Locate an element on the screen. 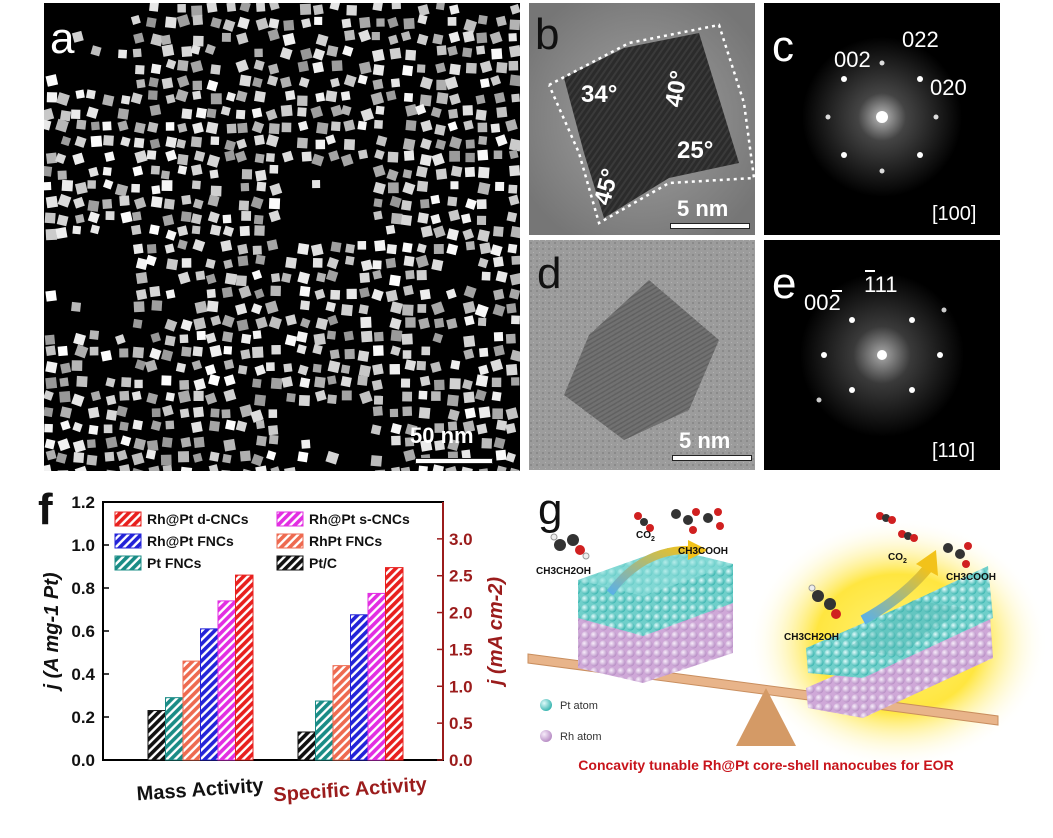  legend-swatch is located at coordinates (128, 541).